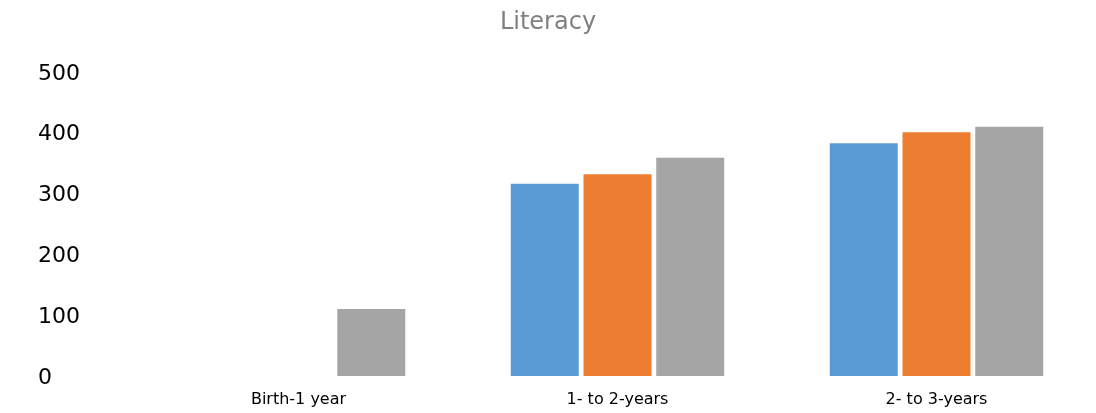  I want to click on y-tick-label: 300, so click(59, 194).